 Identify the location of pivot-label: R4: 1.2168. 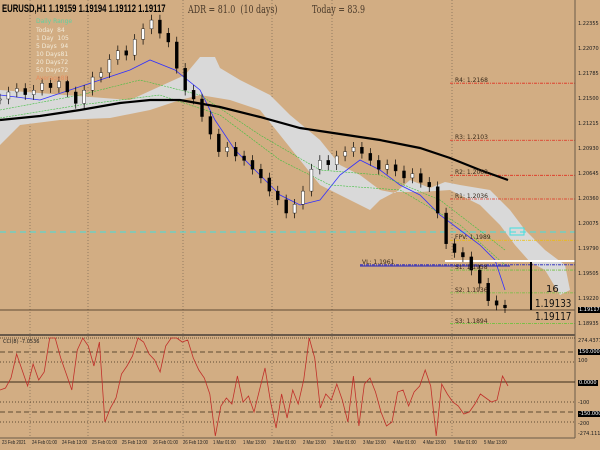
(471, 81).